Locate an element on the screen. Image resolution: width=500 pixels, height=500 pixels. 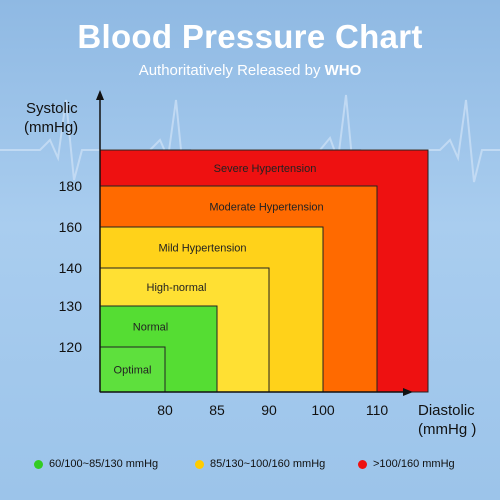
x-axis-title-line2: (mmHg ) is located at coordinates (447, 429).